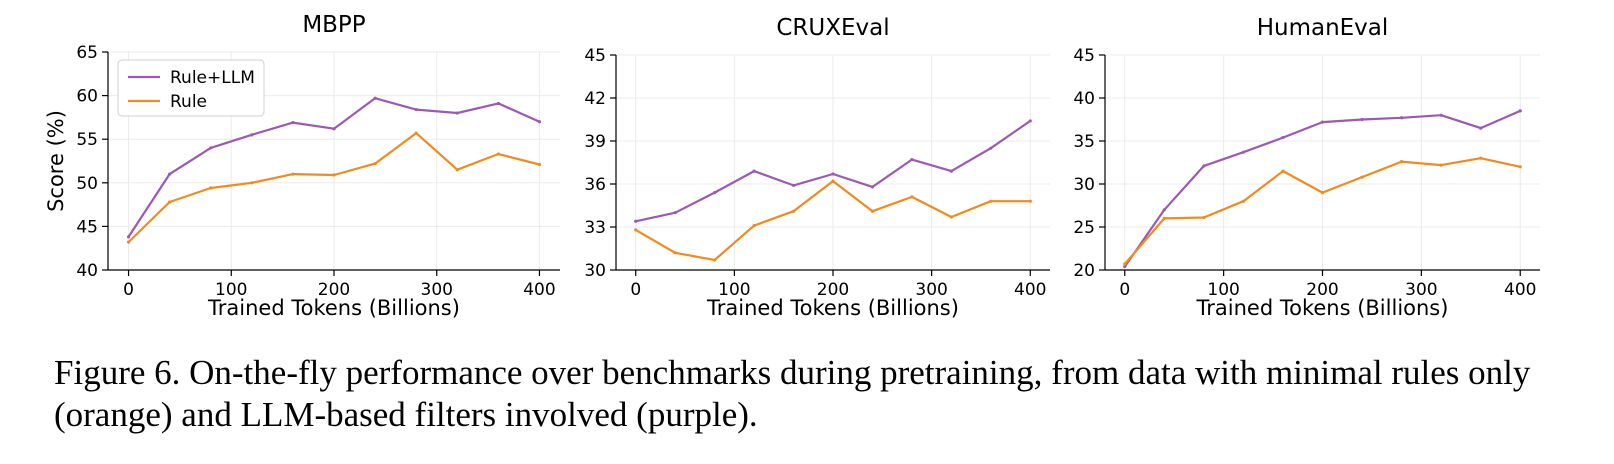 This screenshot has height=464, width=1614. What do you see at coordinates (1084, 185) in the screenshot?
I see `humaneval-ytick-label: 30` at bounding box center [1084, 185].